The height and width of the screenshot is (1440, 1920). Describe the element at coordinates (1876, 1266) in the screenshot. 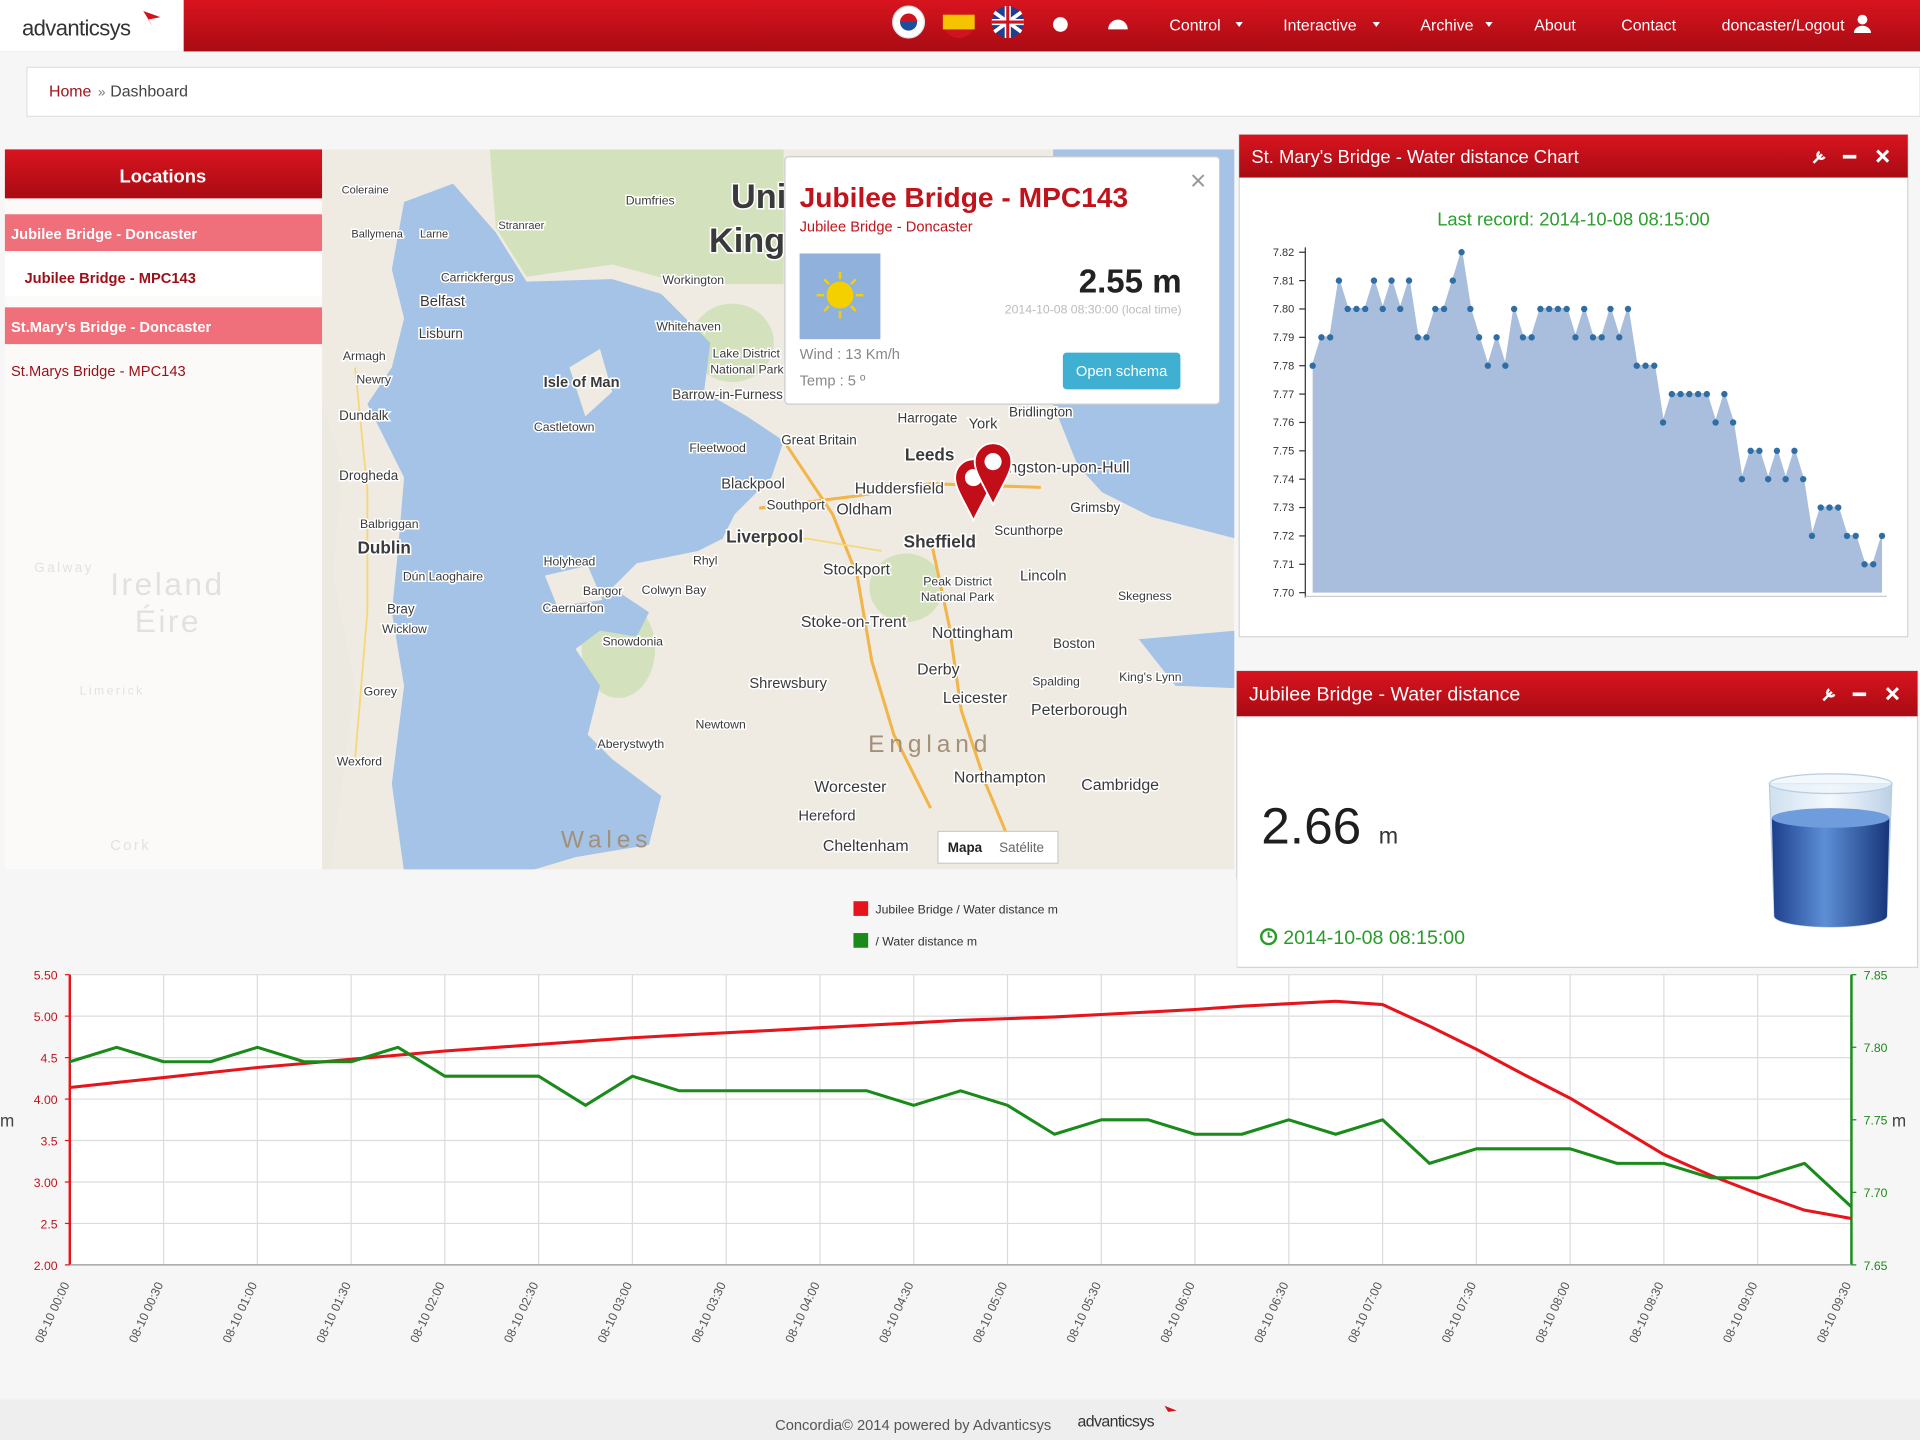

I see `y2-tick-label: 7.65` at that location.